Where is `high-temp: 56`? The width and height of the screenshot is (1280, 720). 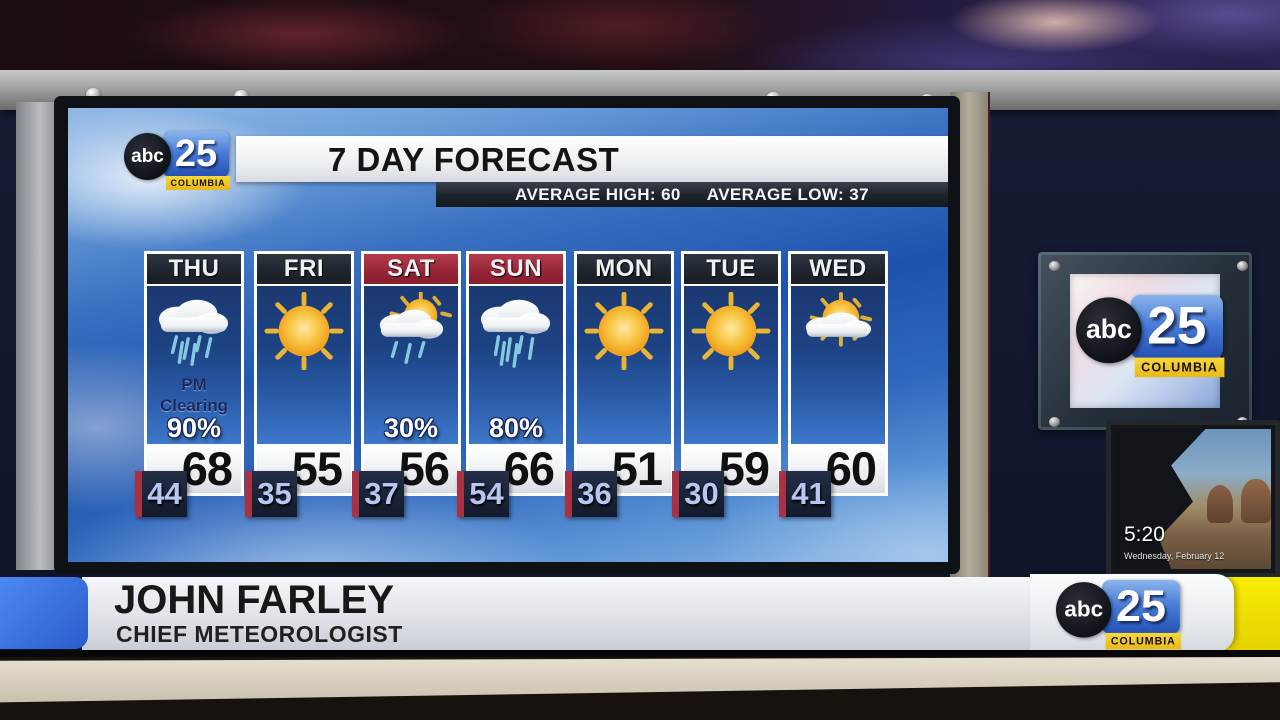 high-temp: 56 is located at coordinates (424, 468).